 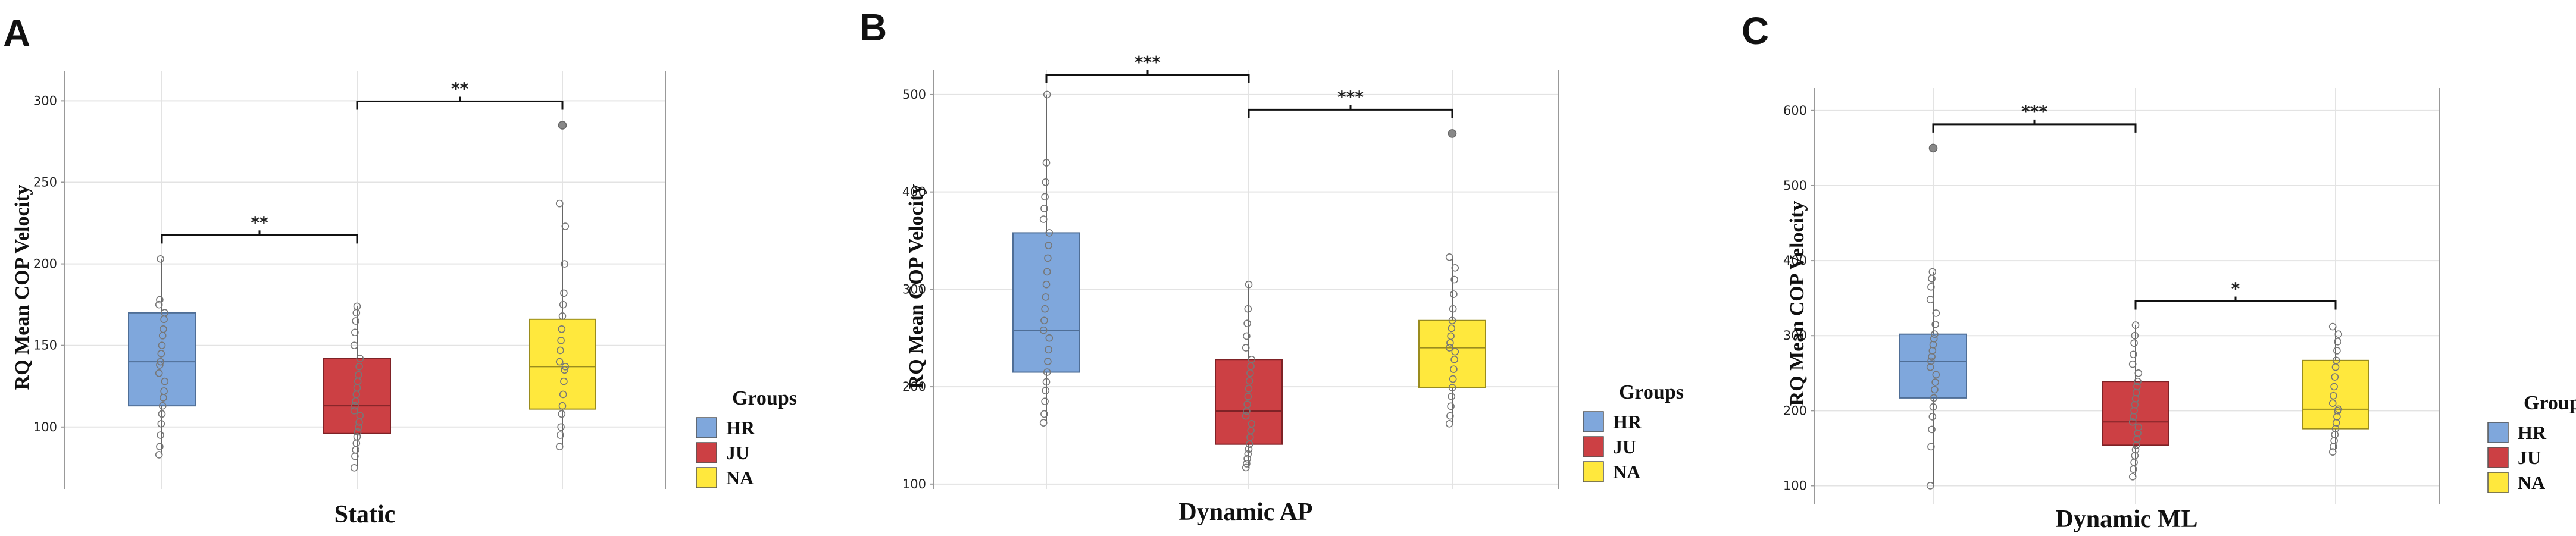 What do you see at coordinates (2235, 294) in the screenshot?
I see `significance-bracket: *` at bounding box center [2235, 294].